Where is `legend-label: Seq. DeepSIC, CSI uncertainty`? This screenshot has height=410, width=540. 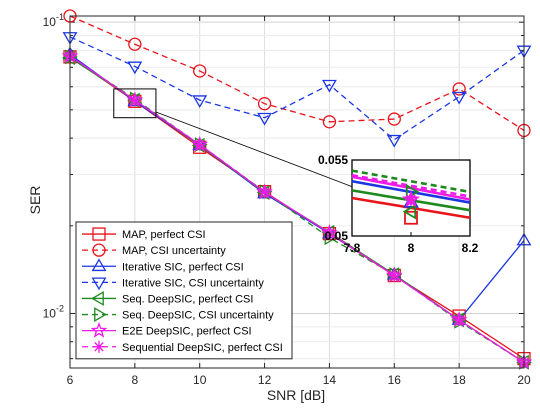 legend-label: Seq. DeepSIC, CSI uncertainty is located at coordinates (198, 316).